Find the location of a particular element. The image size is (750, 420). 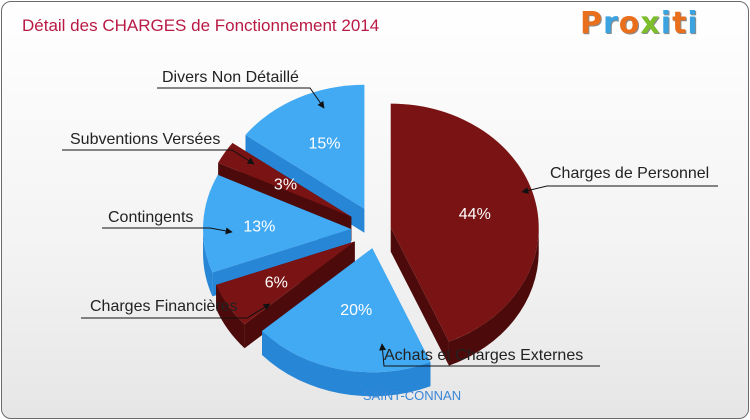

proxiti-logo: Proxiti is located at coordinates (639, 29).